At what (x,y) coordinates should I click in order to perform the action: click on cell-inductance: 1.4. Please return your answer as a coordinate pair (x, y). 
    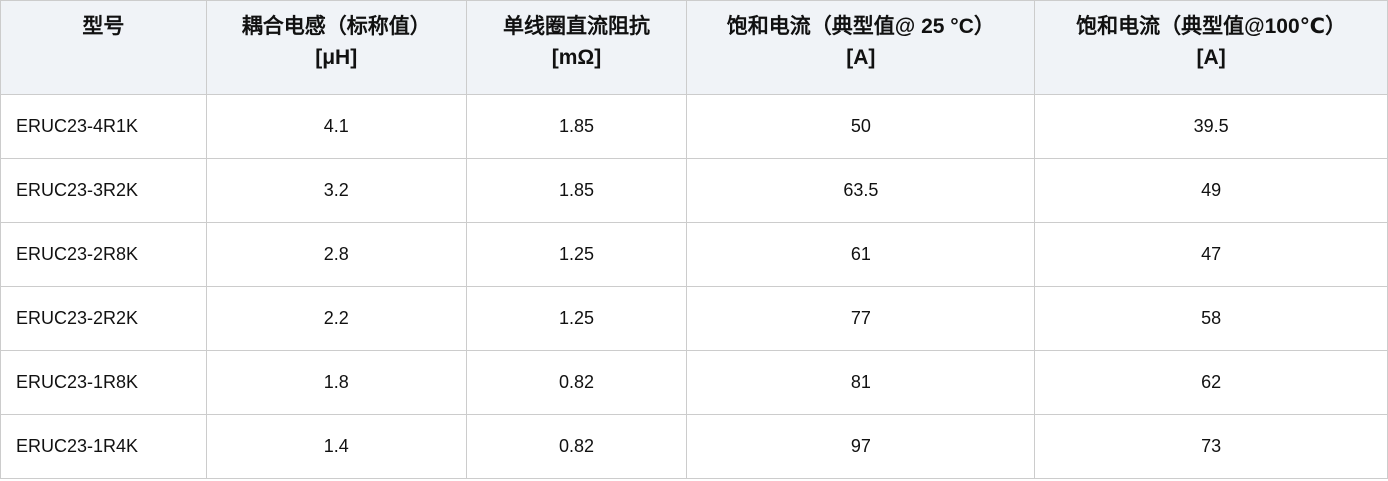
    Looking at the image, I should click on (336, 446).